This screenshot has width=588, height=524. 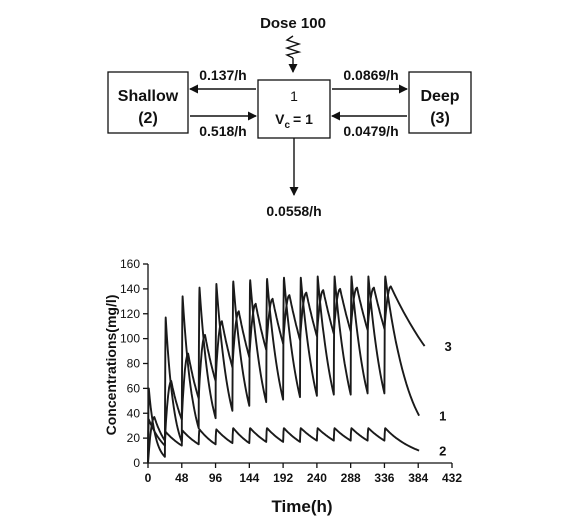 I want to click on y-tick-label: 160, so click(x=130, y=264).